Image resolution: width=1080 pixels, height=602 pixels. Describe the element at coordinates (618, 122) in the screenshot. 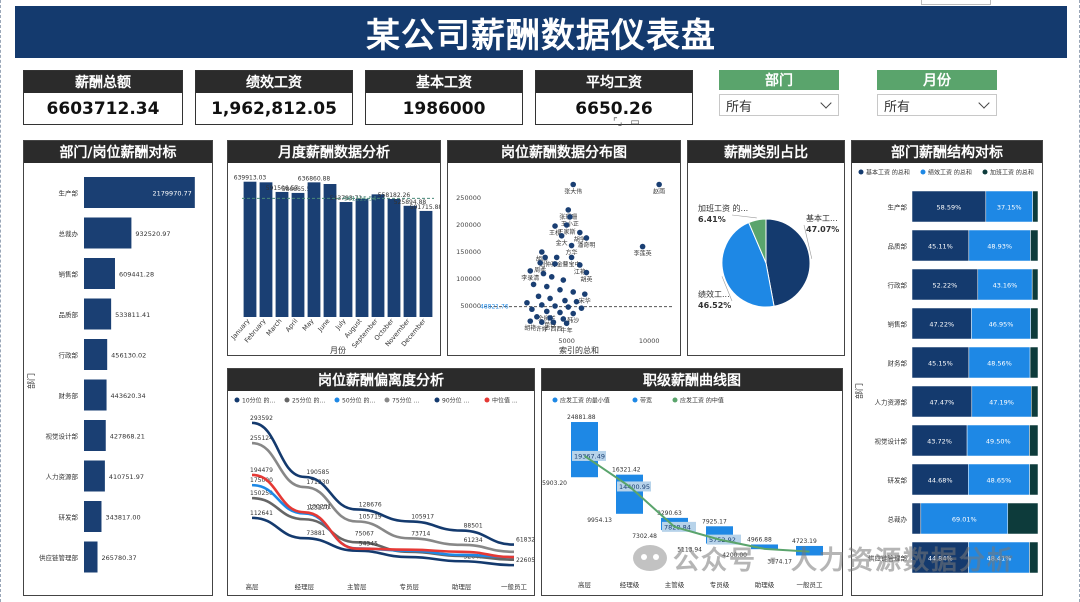

I see `filter-icon: ⌜⌟` at that location.